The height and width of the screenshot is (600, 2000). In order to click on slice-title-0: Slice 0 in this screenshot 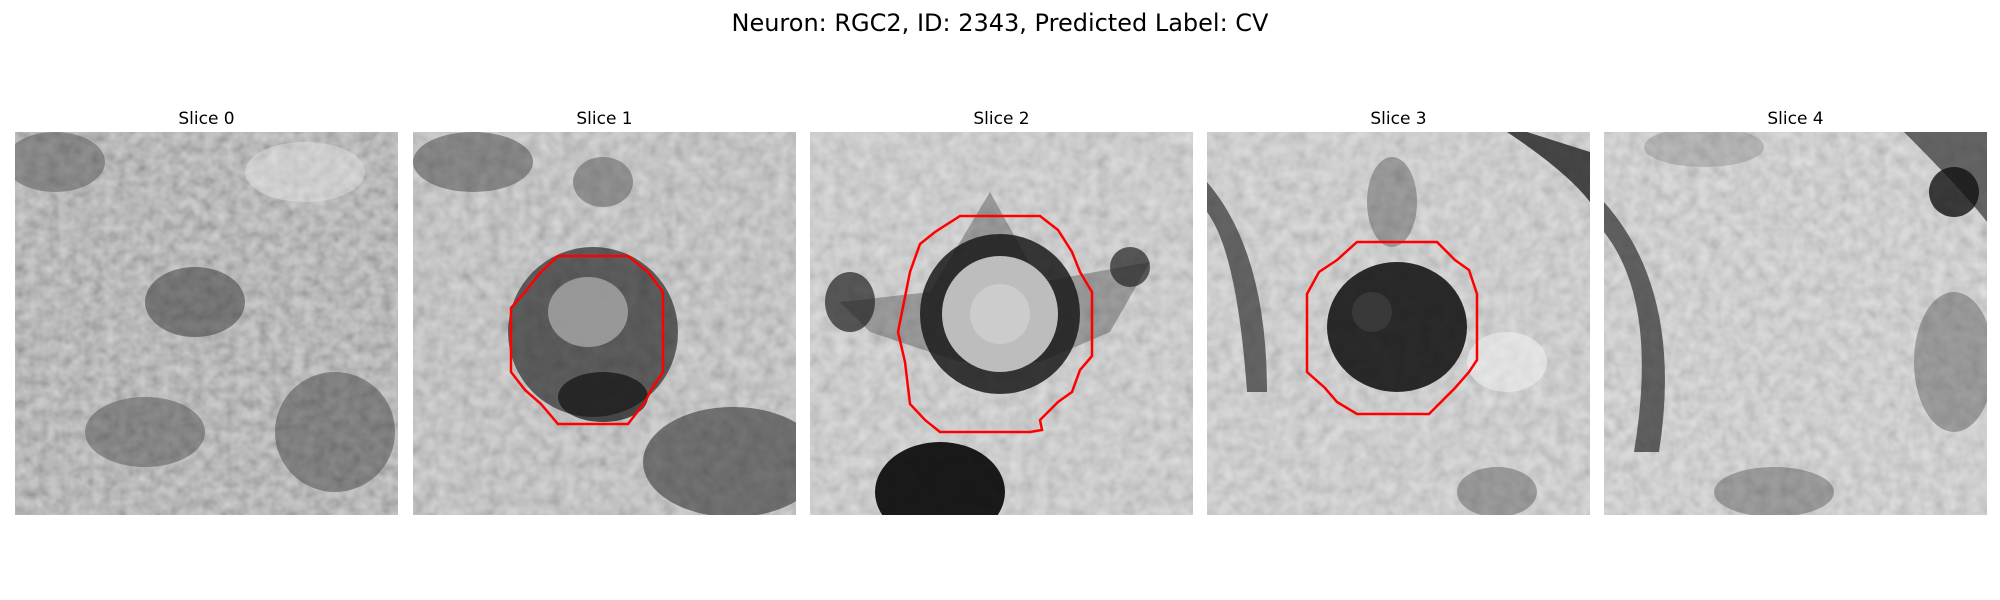, I will do `click(206, 119)`.